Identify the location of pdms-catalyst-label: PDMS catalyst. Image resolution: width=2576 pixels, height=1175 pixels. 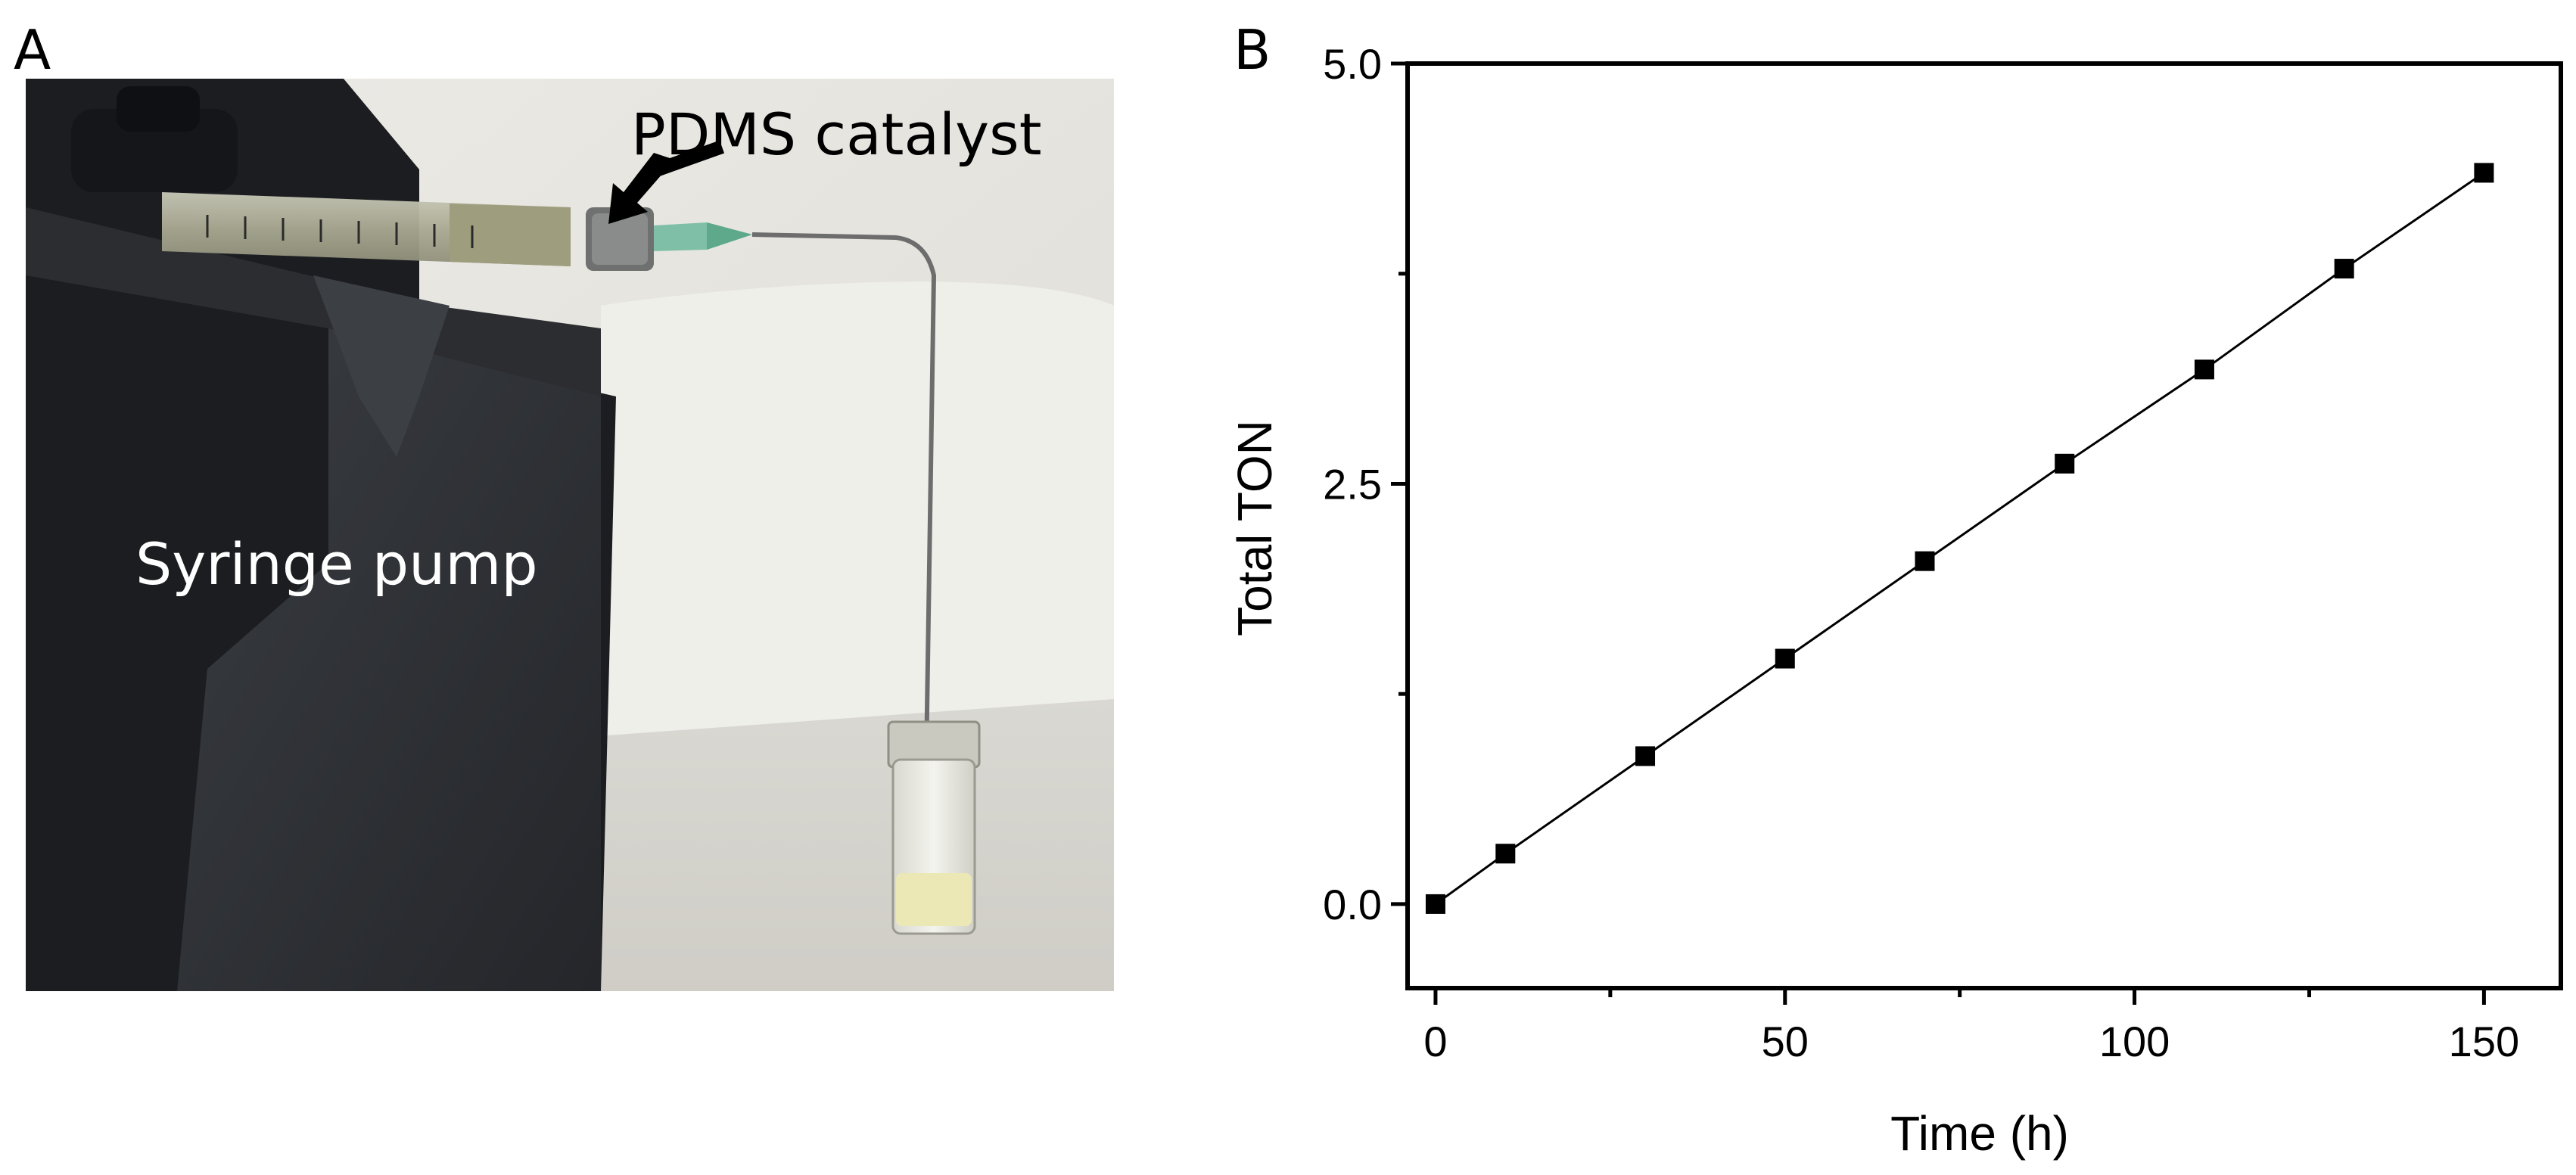
(836, 134).